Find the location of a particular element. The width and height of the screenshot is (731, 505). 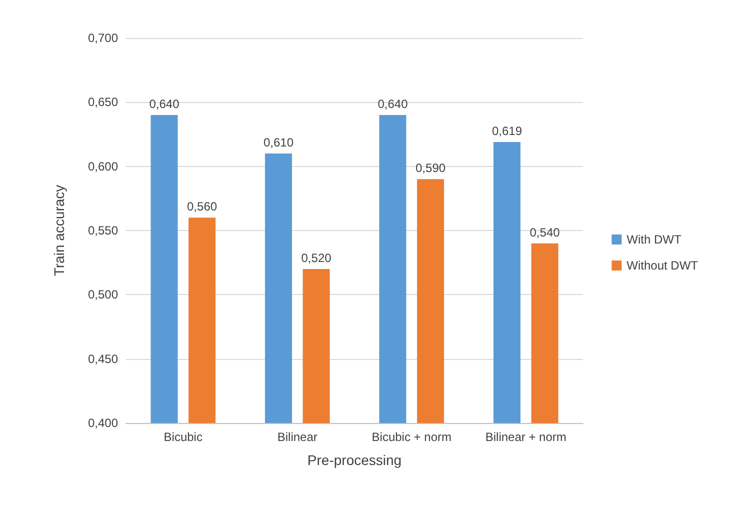

y-axis-title: Train accuracy is located at coordinates (59, 230).